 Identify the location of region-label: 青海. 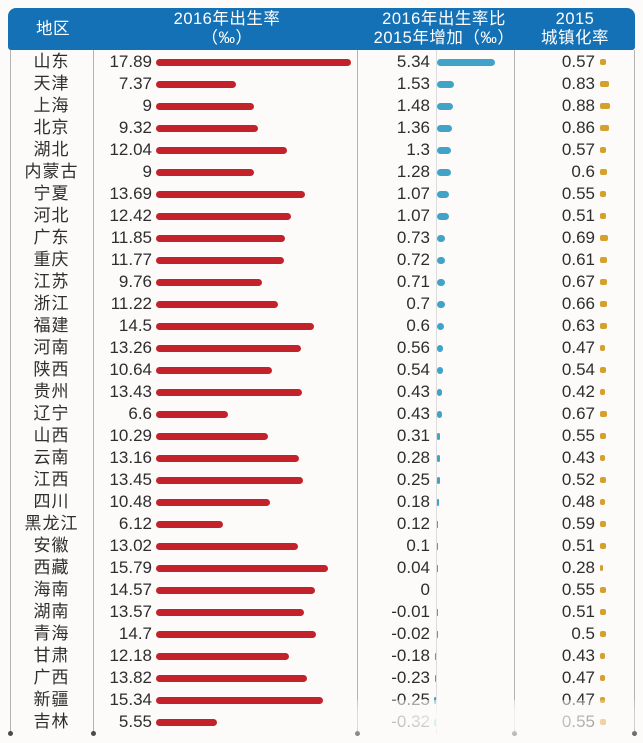
(51, 633).